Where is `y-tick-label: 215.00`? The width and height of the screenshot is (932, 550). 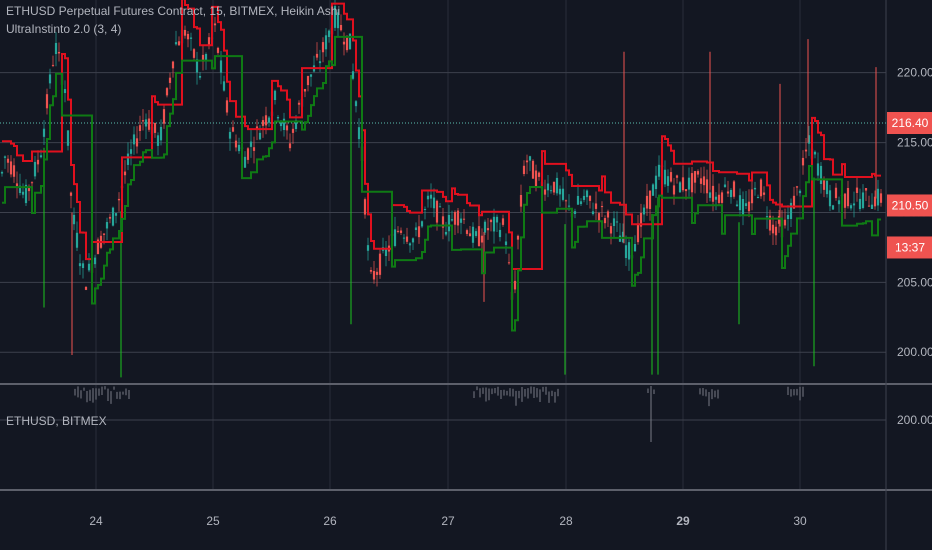
y-tick-label: 215.00 is located at coordinates (914, 143).